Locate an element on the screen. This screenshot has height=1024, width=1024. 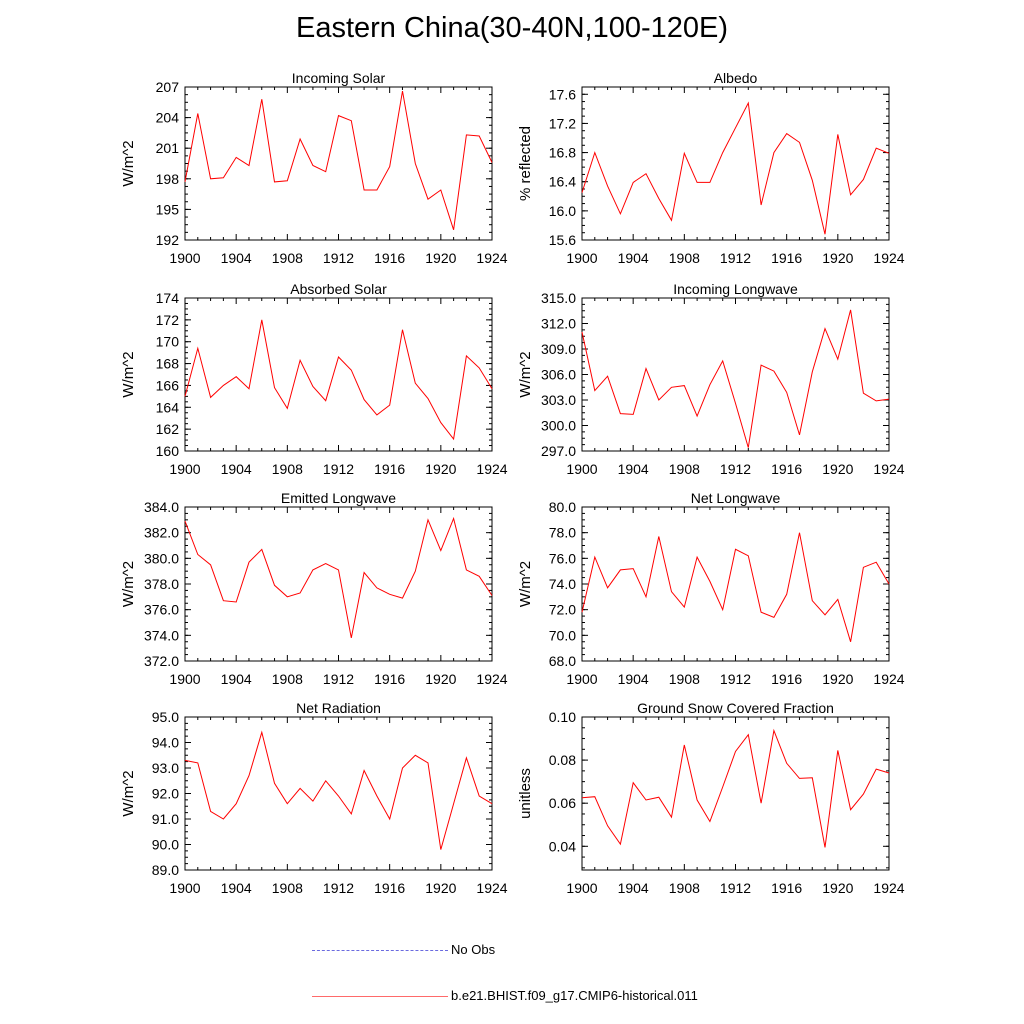
y-tick-label: 172 is located at coordinates (168, 320).